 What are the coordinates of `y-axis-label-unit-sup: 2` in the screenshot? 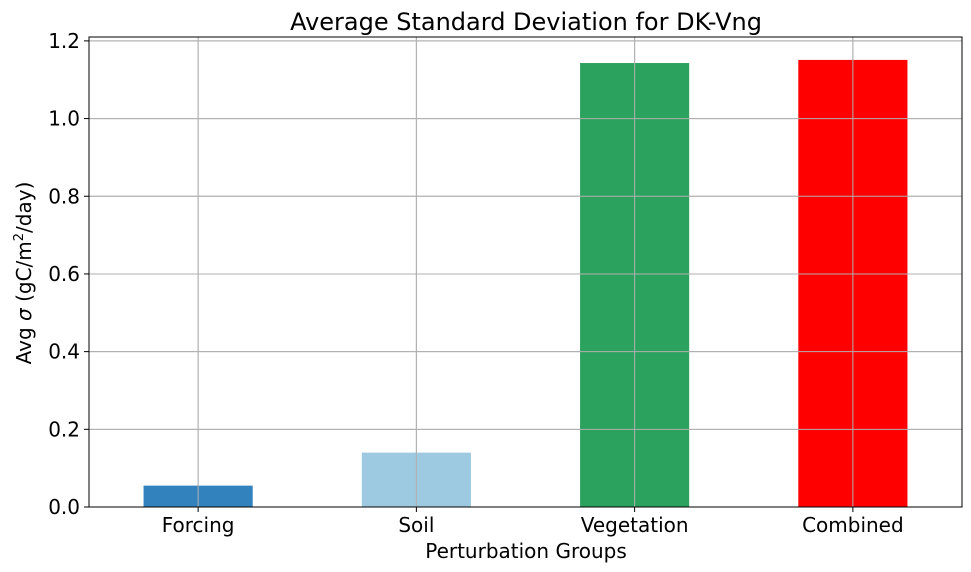 It's located at (19, 237).